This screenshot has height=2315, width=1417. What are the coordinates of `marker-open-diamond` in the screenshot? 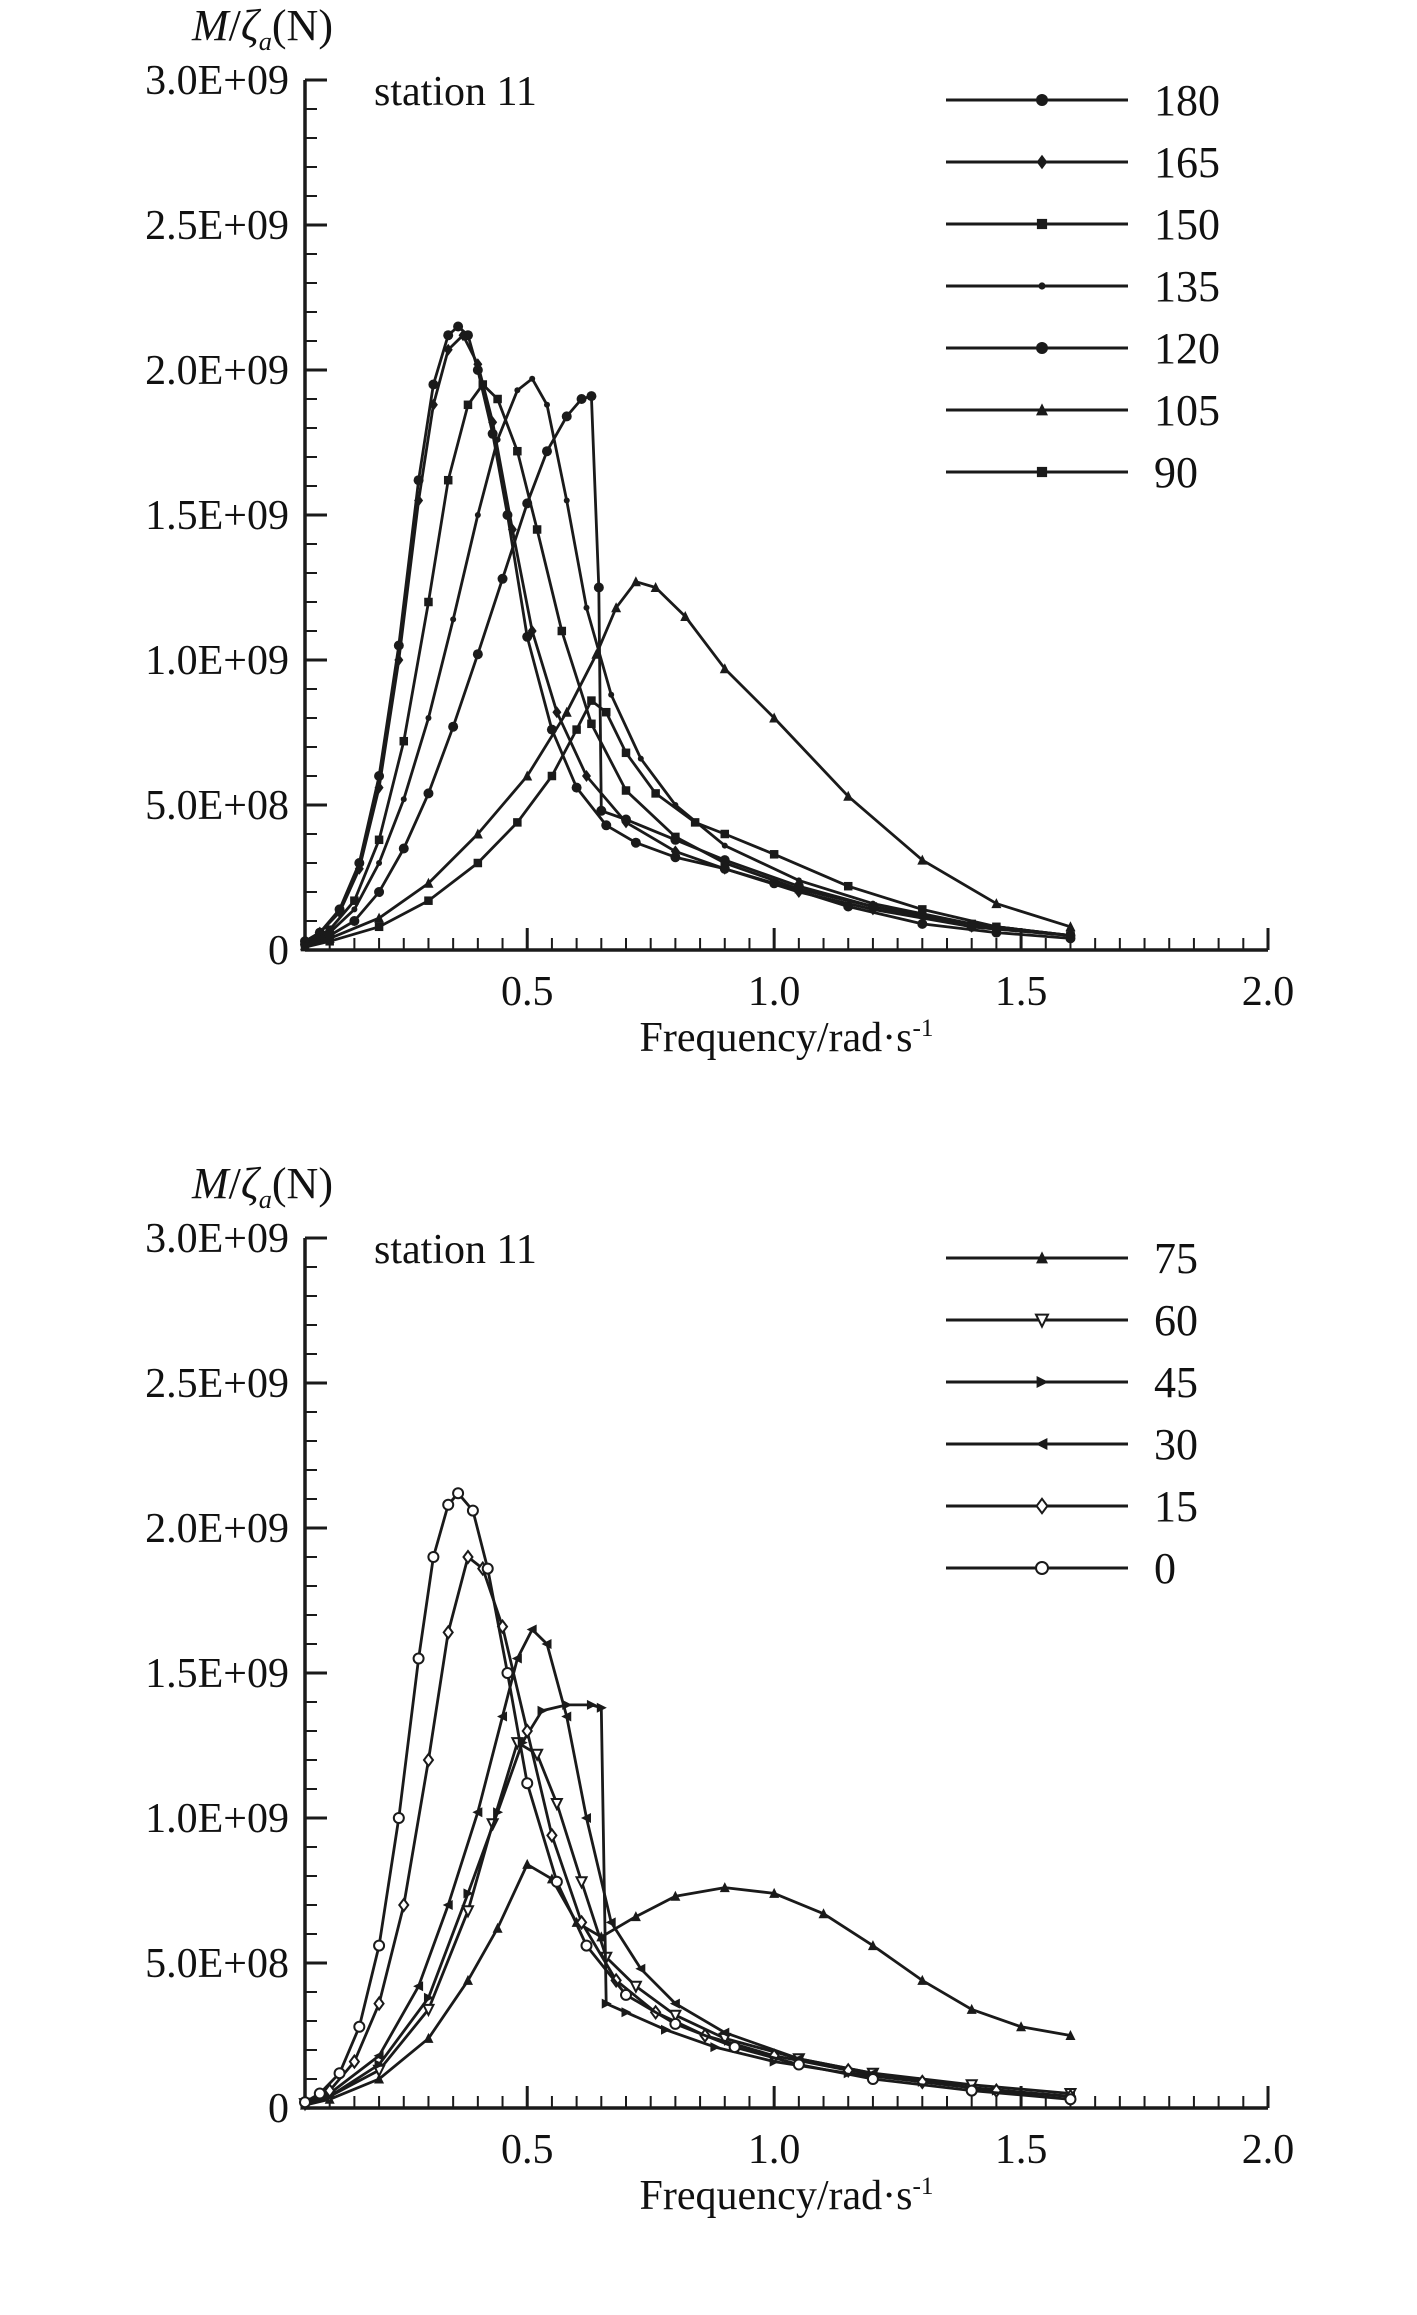 It's located at (428, 1760).